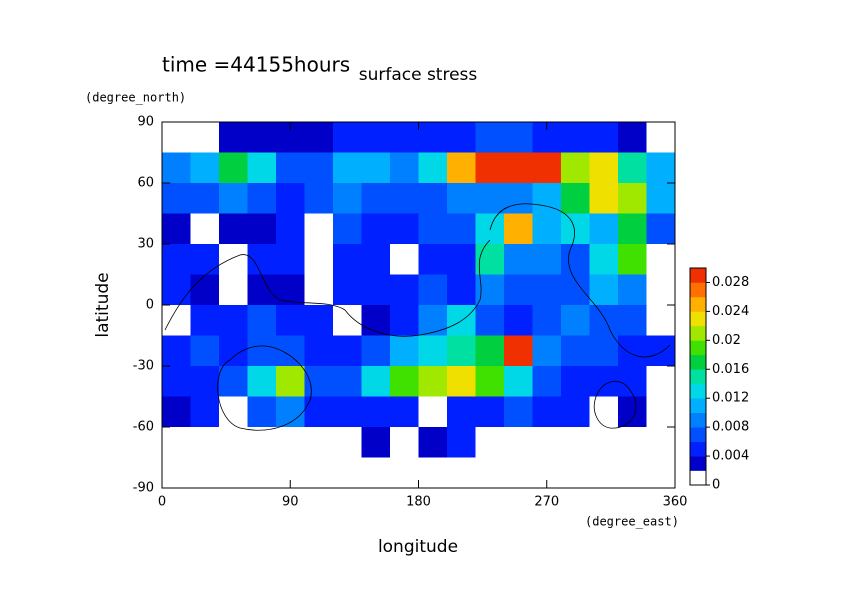  What do you see at coordinates (418, 75) in the screenshot?
I see `chart-title: surface stress` at bounding box center [418, 75].